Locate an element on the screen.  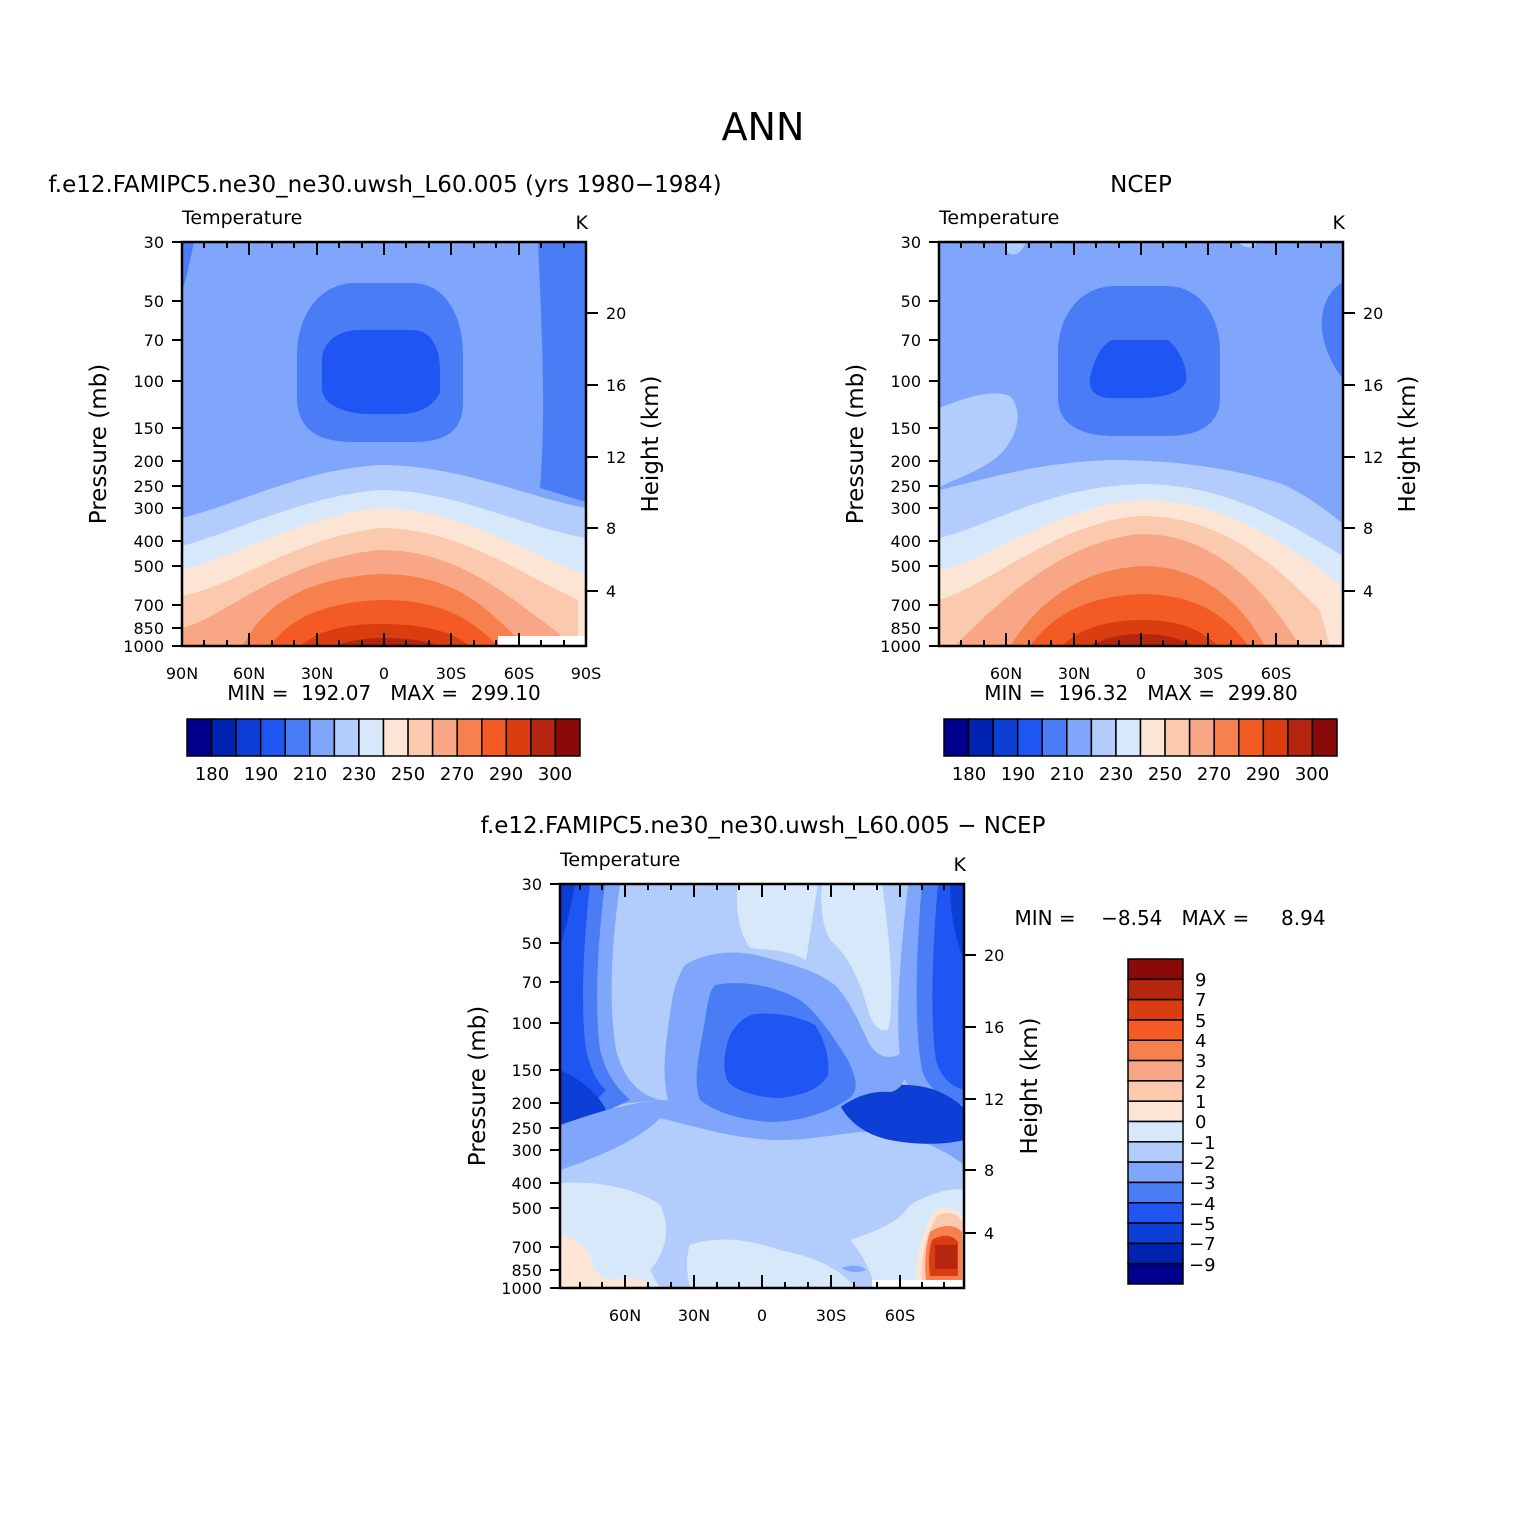
y-right-tick-label: 12 is located at coordinates (994, 1099).